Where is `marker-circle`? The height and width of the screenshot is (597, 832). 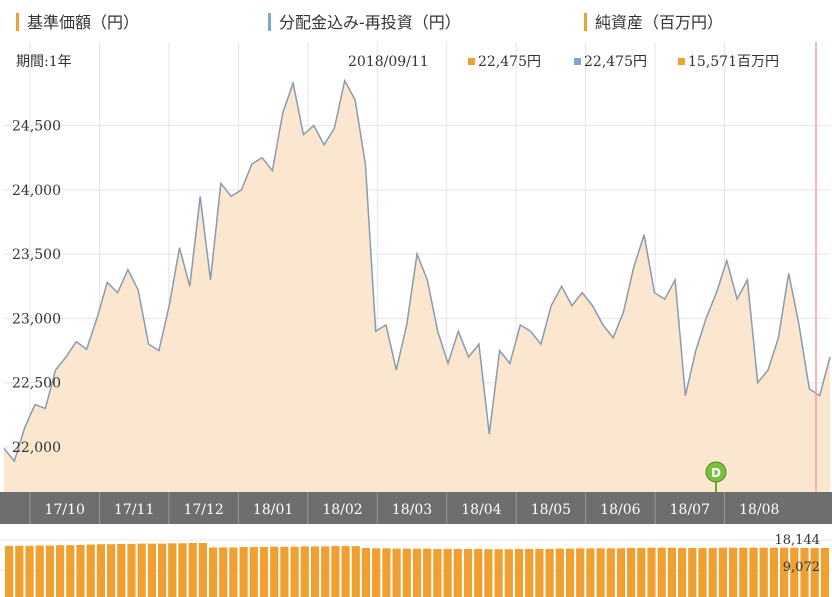
marker-circle is located at coordinates (716, 472).